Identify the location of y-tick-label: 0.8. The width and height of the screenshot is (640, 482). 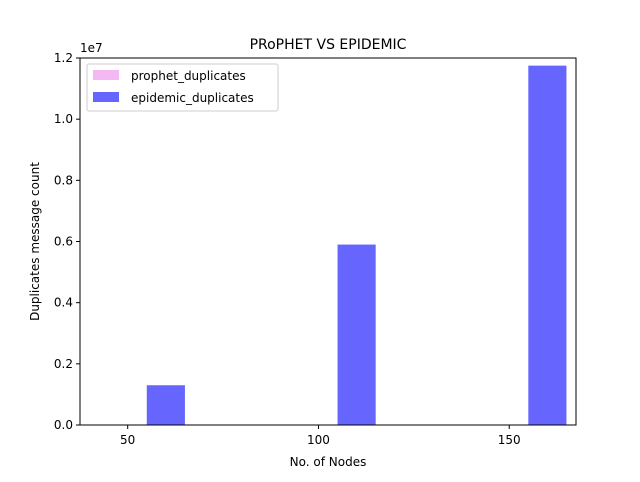
(63, 180).